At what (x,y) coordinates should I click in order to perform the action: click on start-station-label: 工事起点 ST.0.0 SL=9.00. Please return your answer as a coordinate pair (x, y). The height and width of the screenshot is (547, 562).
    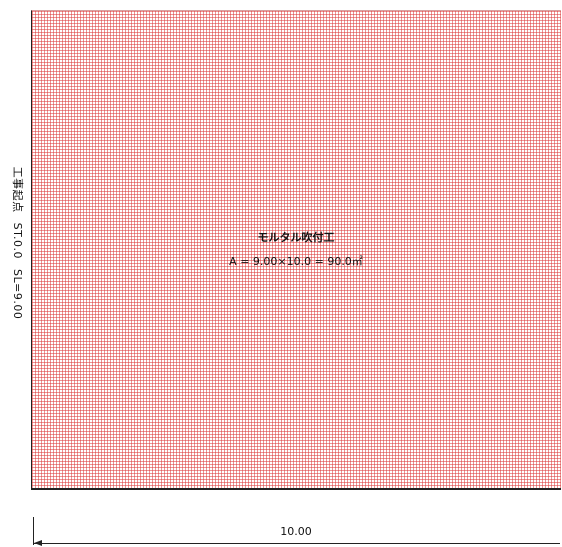
    Looking at the image, I should click on (17, 243).